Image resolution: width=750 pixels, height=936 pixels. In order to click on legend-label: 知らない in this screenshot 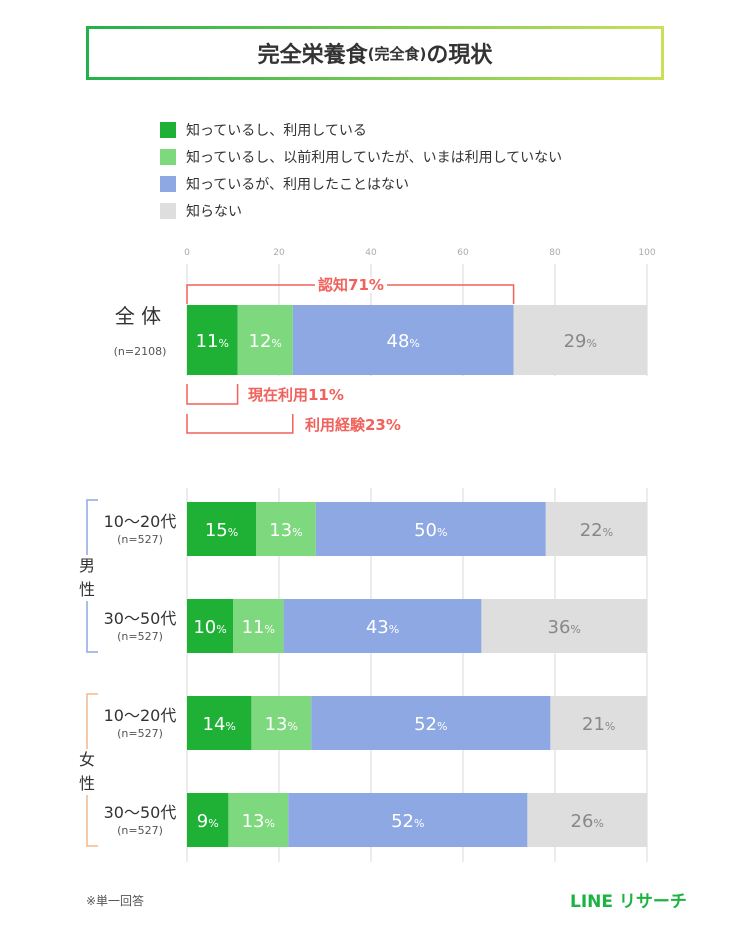, I will do `click(214, 211)`.